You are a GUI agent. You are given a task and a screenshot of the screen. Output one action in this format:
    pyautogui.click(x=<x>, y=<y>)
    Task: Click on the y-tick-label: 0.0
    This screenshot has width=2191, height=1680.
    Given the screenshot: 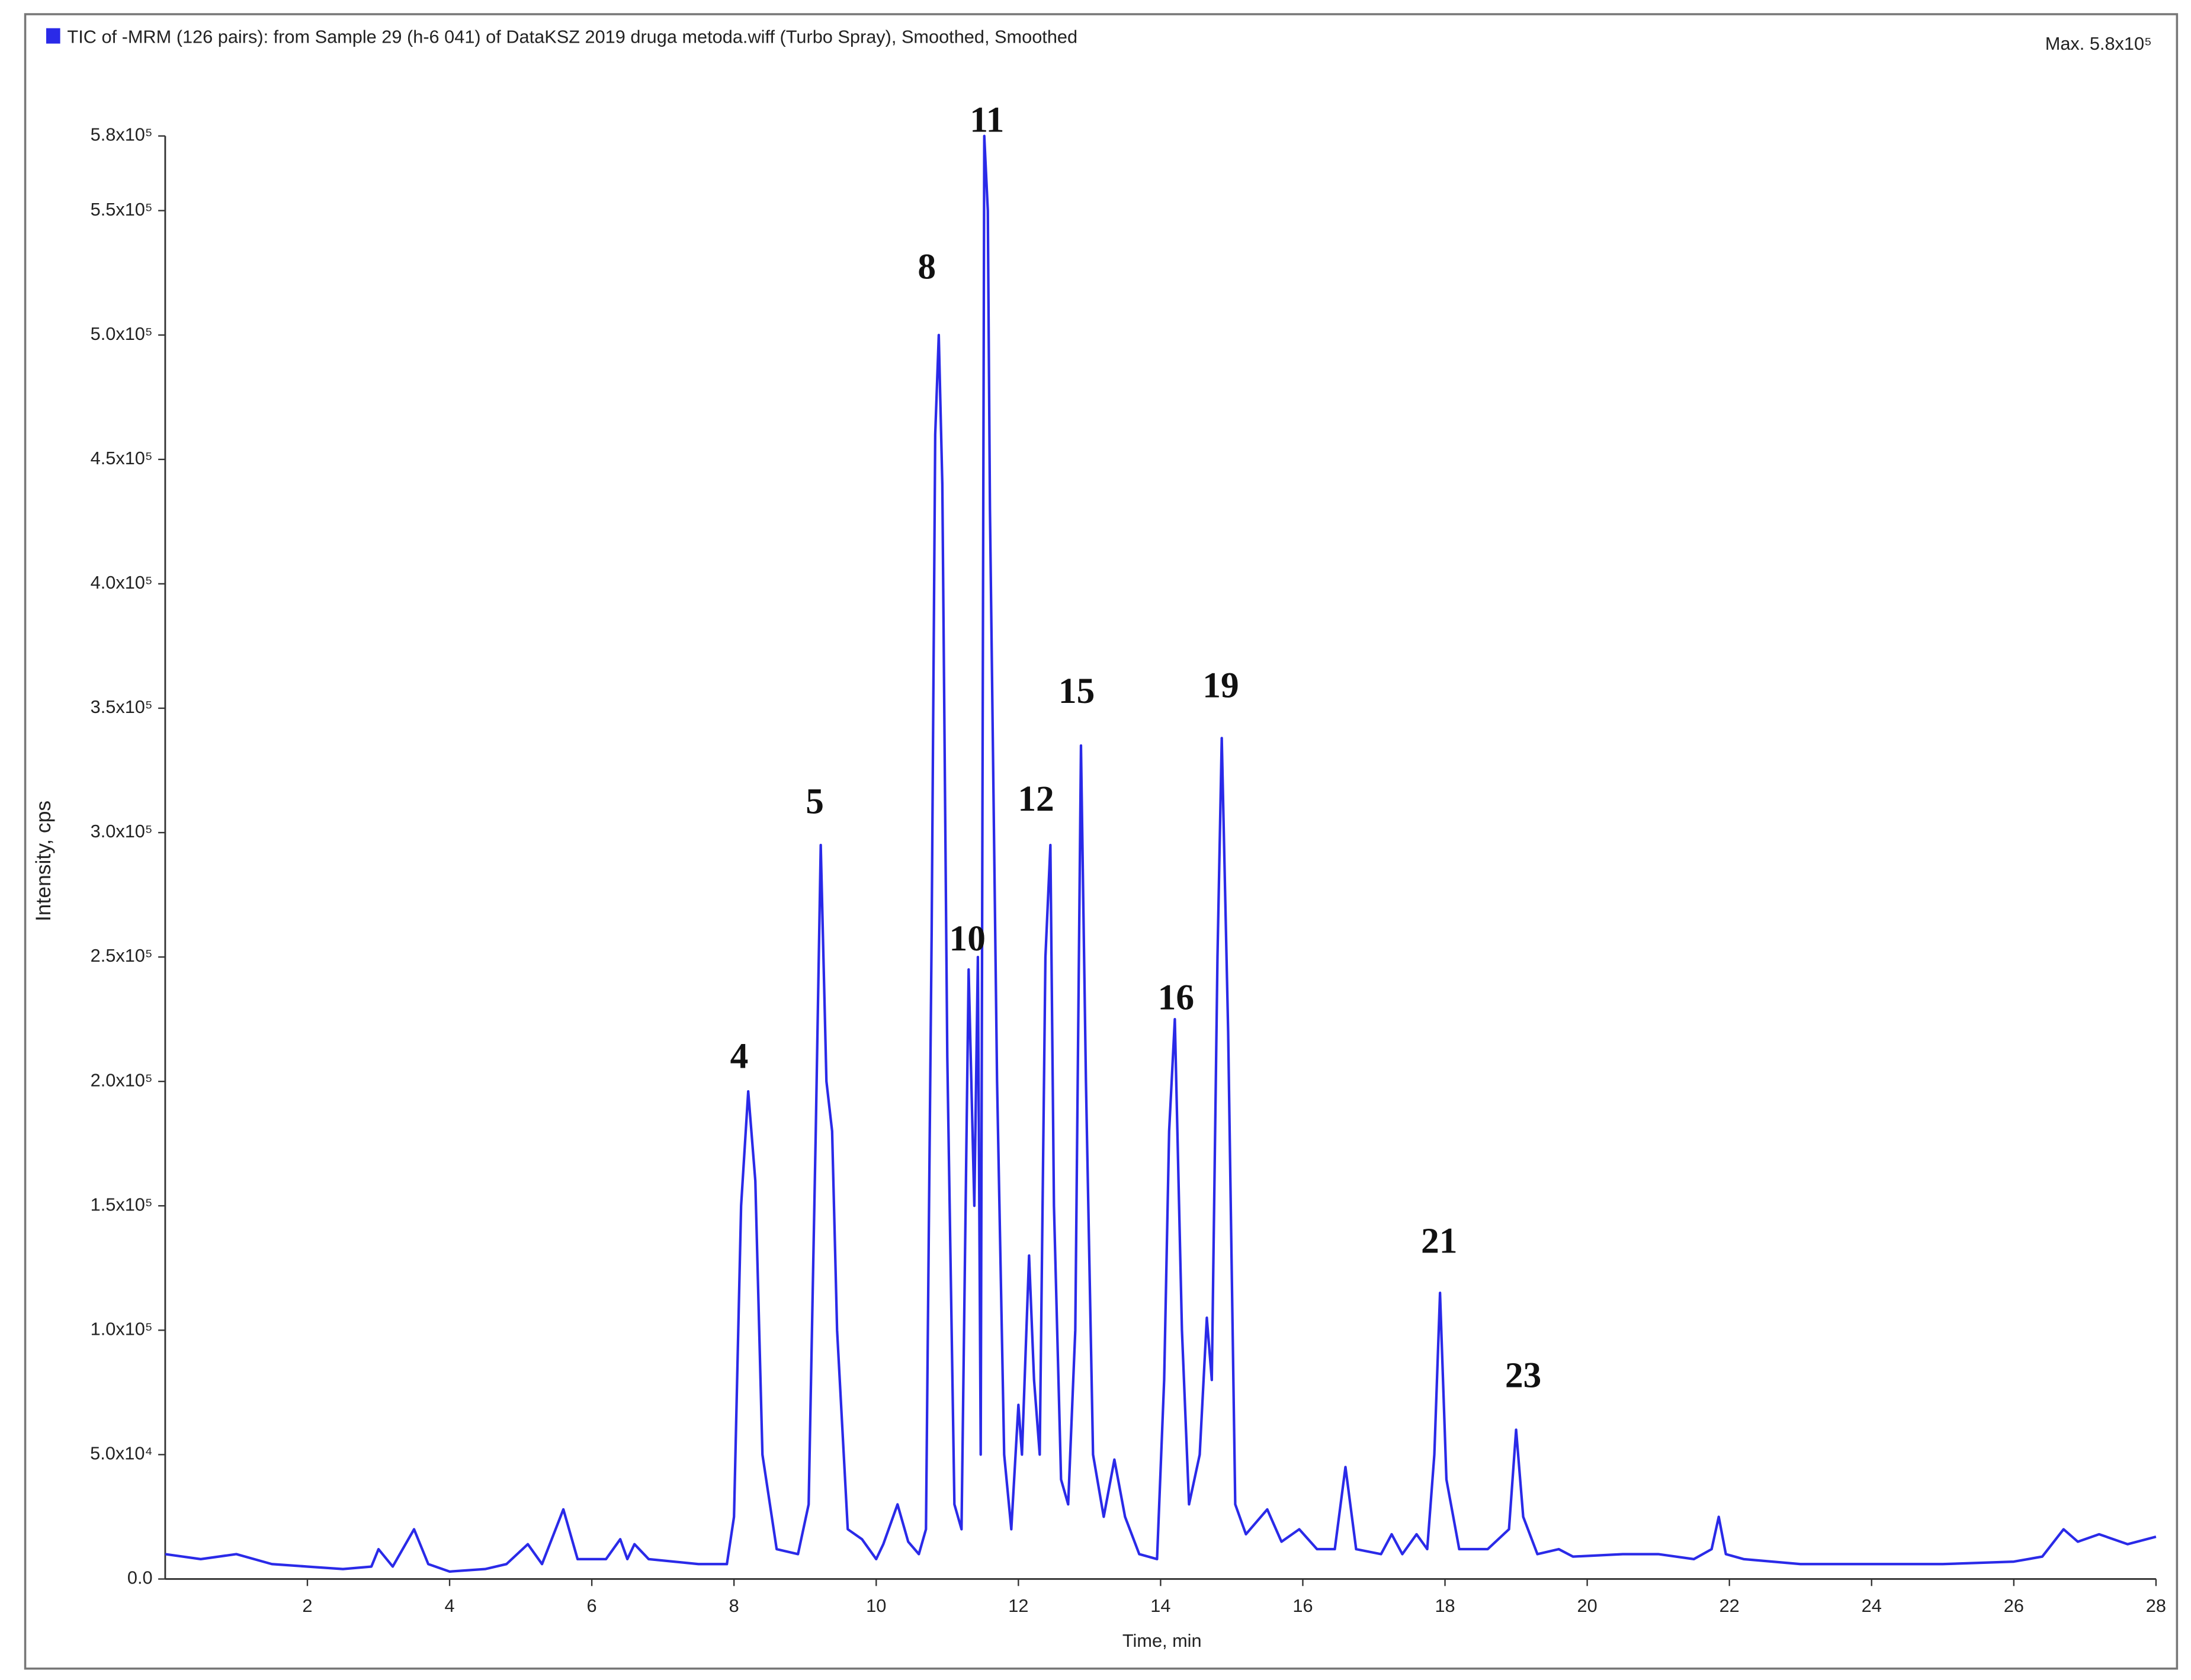 What is the action you would take?
    pyautogui.click(x=140, y=1577)
    